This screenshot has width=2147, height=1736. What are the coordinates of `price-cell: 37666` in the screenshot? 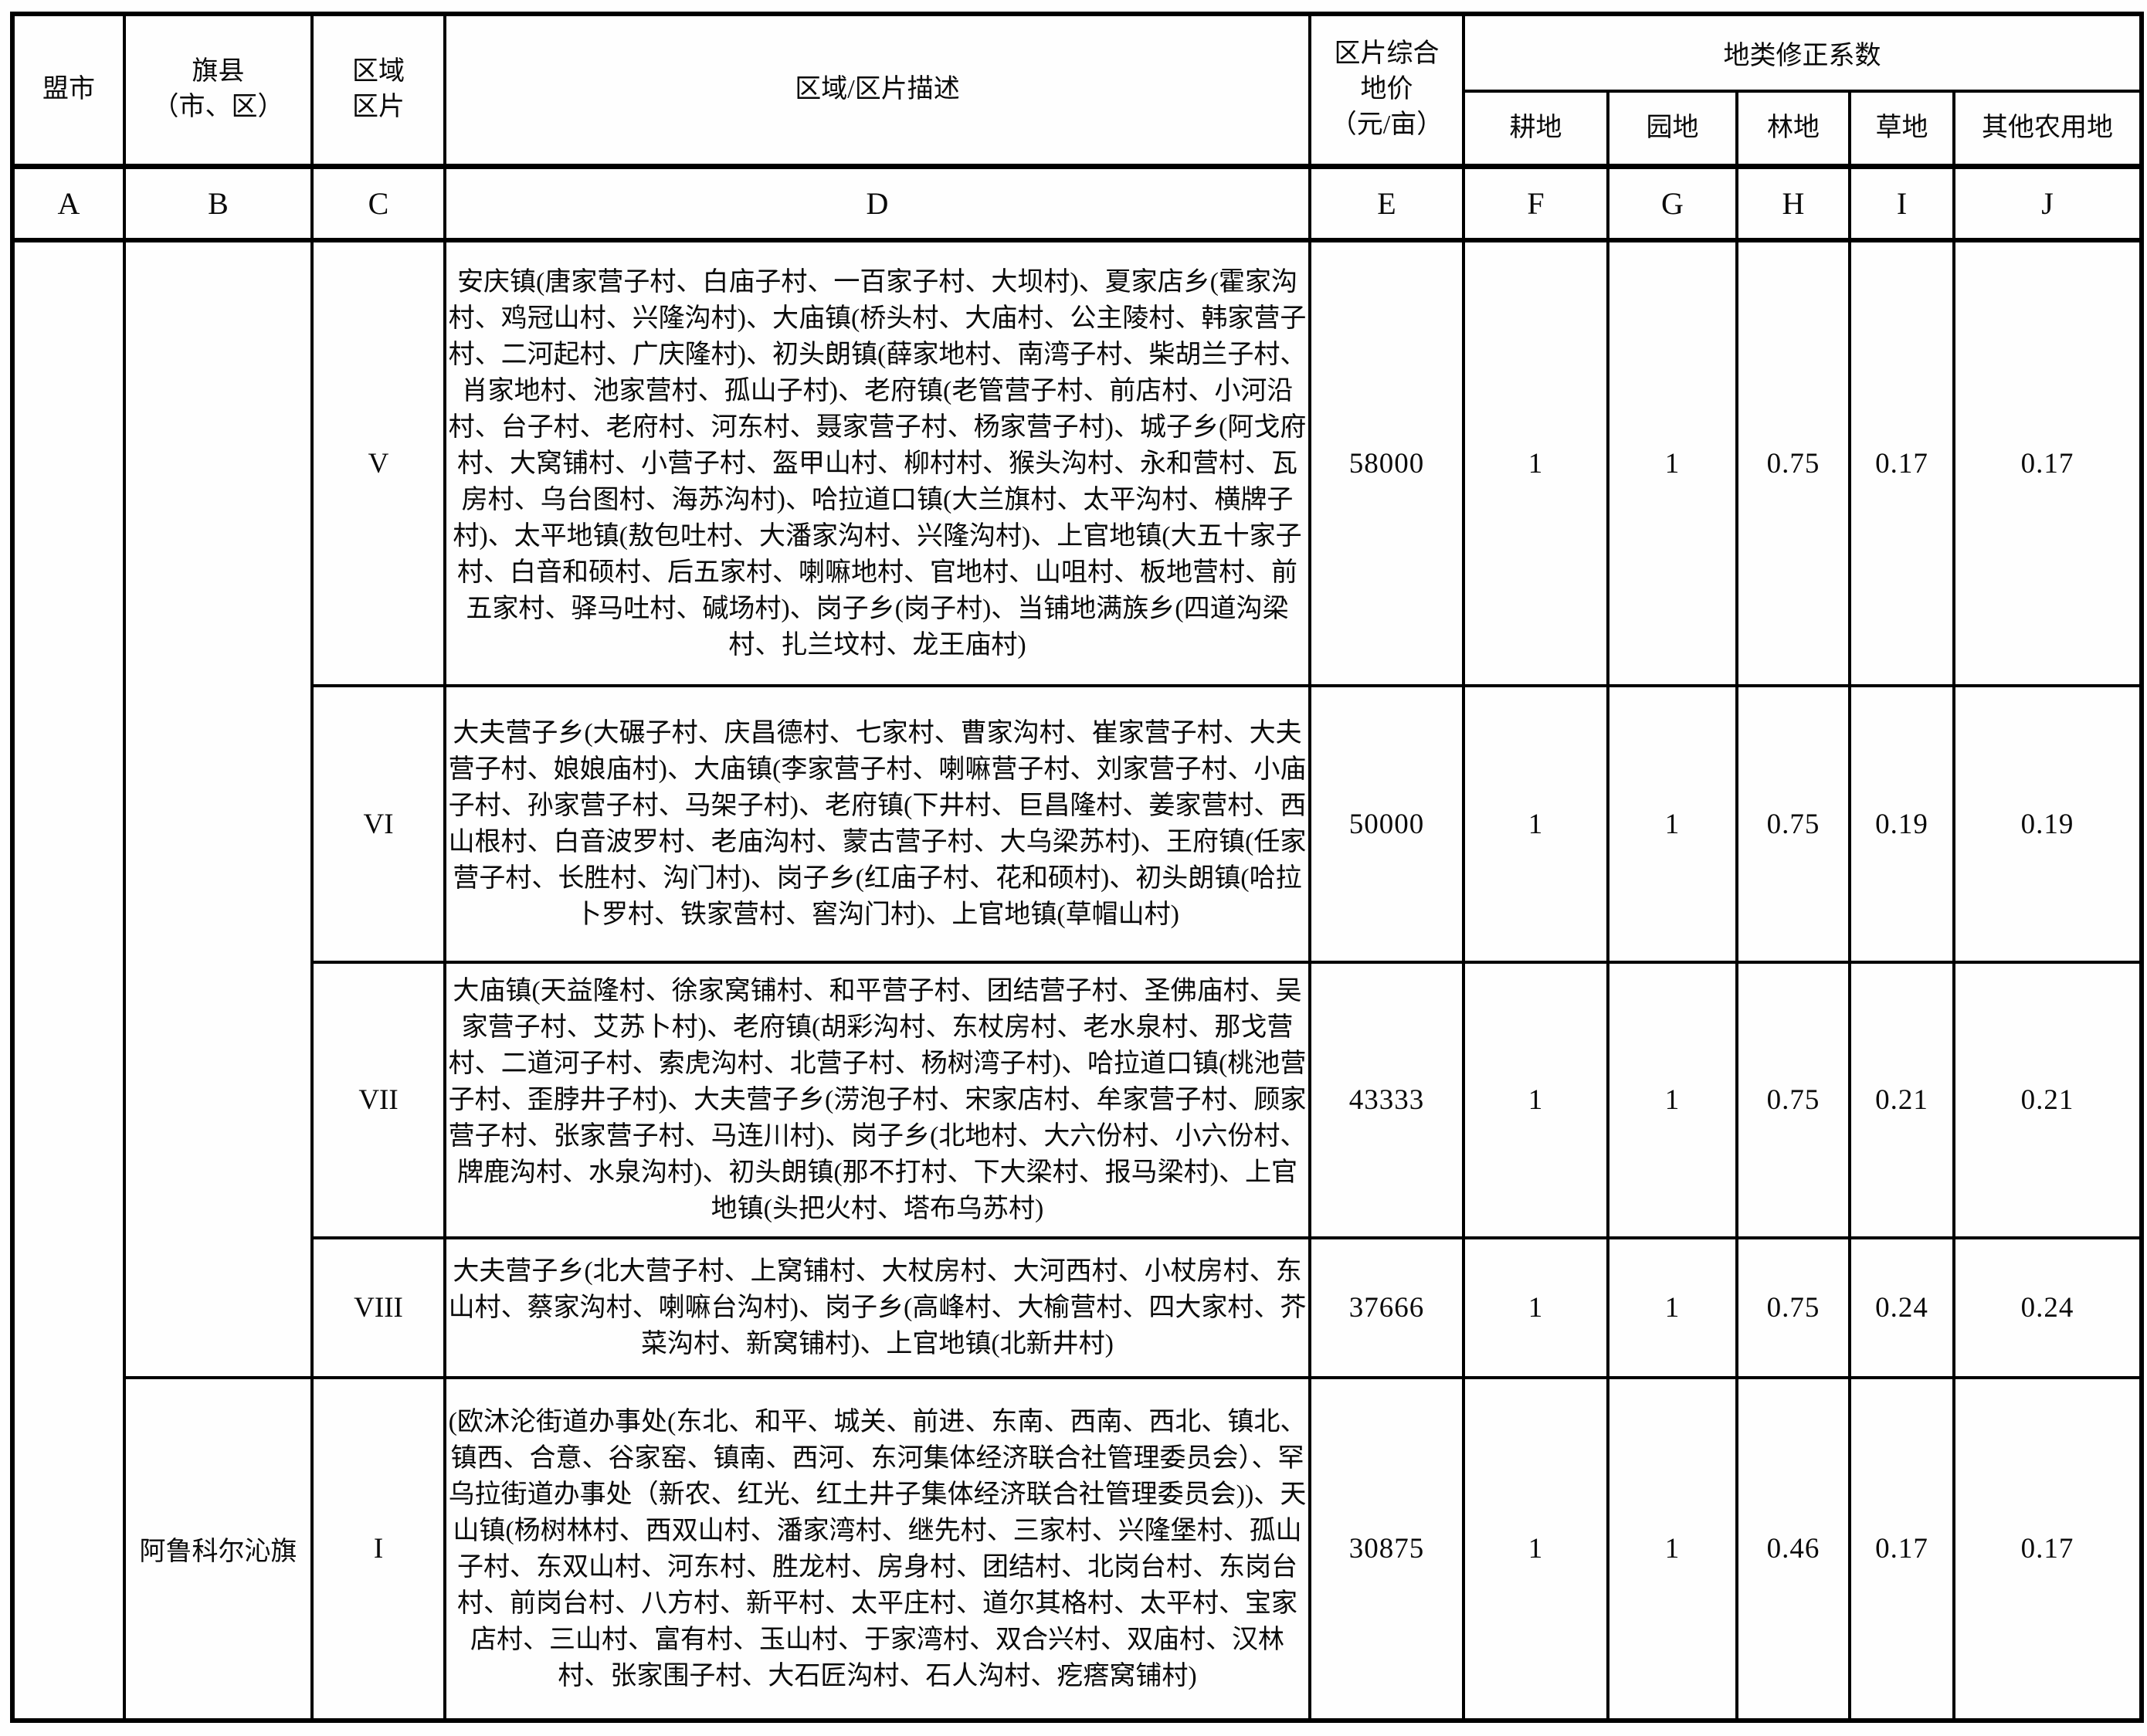 It's located at (1386, 1307).